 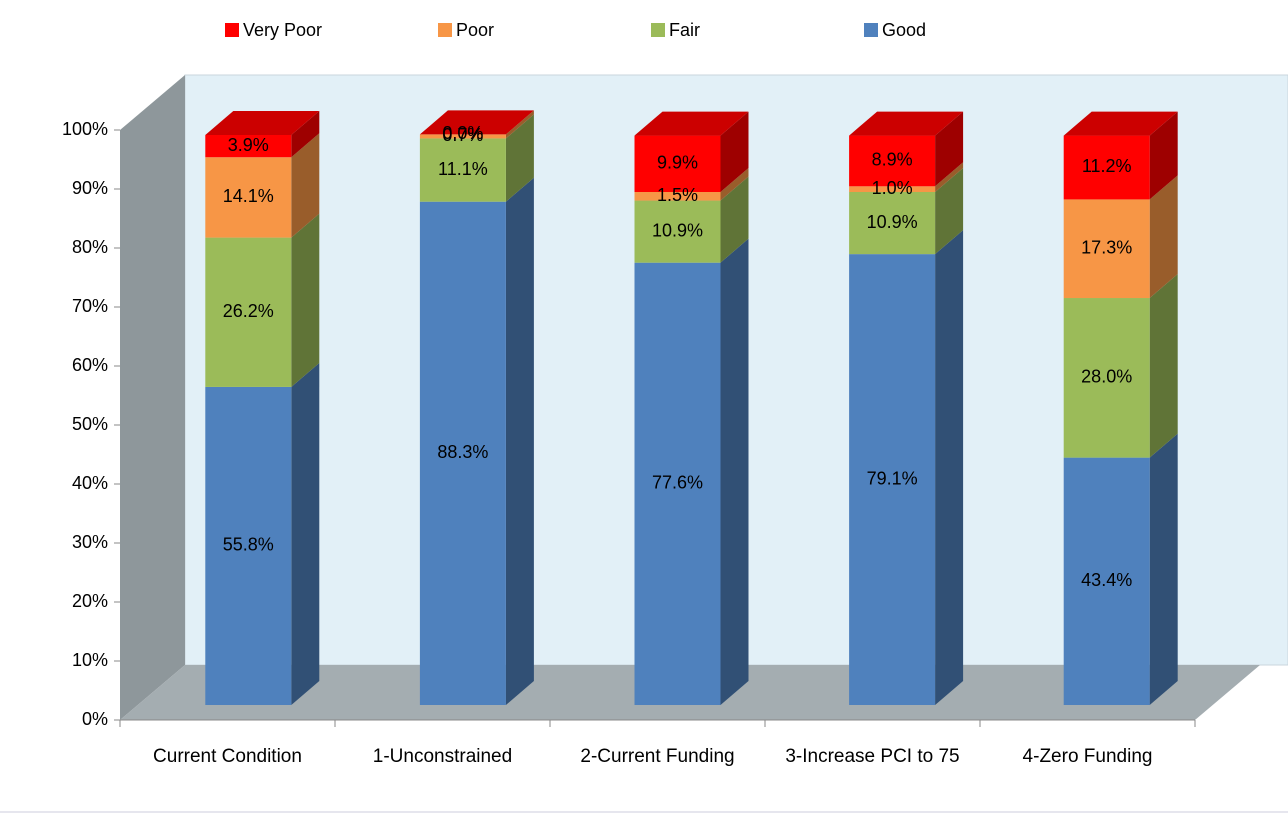 I want to click on data-label: 9.9%, so click(x=677, y=163).